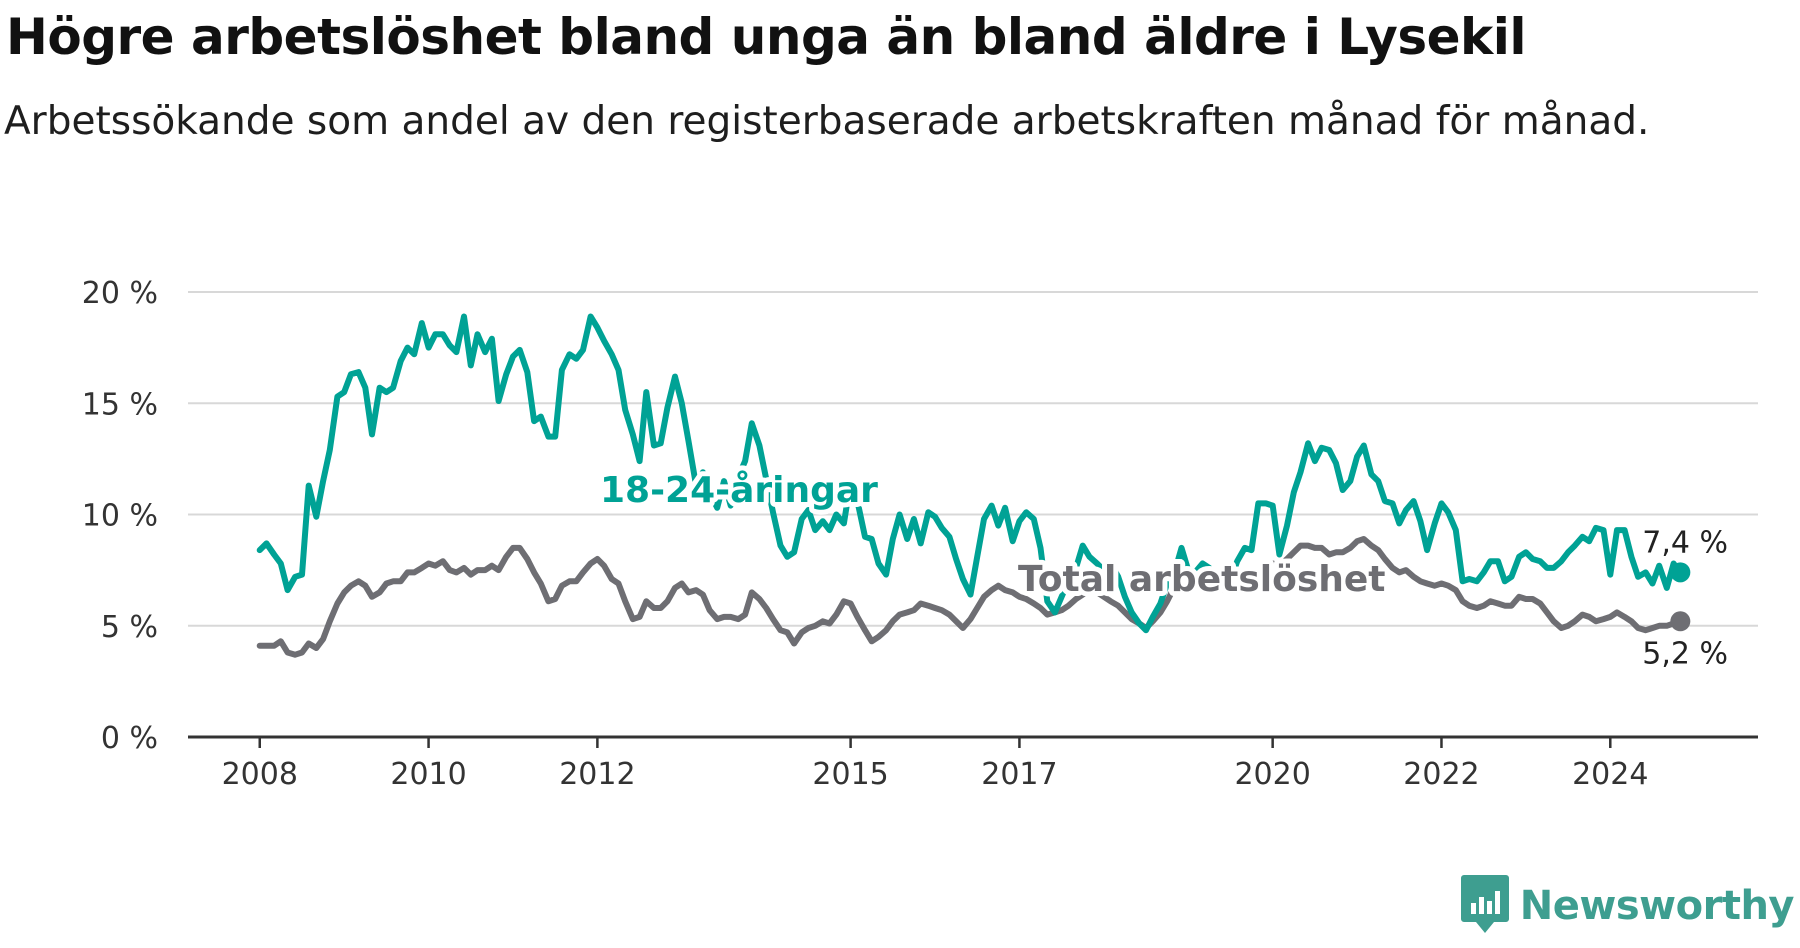 Image resolution: width=1800 pixels, height=948 pixels. Describe the element at coordinates (129, 738) in the screenshot. I see `y-tick-label: 0 %` at that location.